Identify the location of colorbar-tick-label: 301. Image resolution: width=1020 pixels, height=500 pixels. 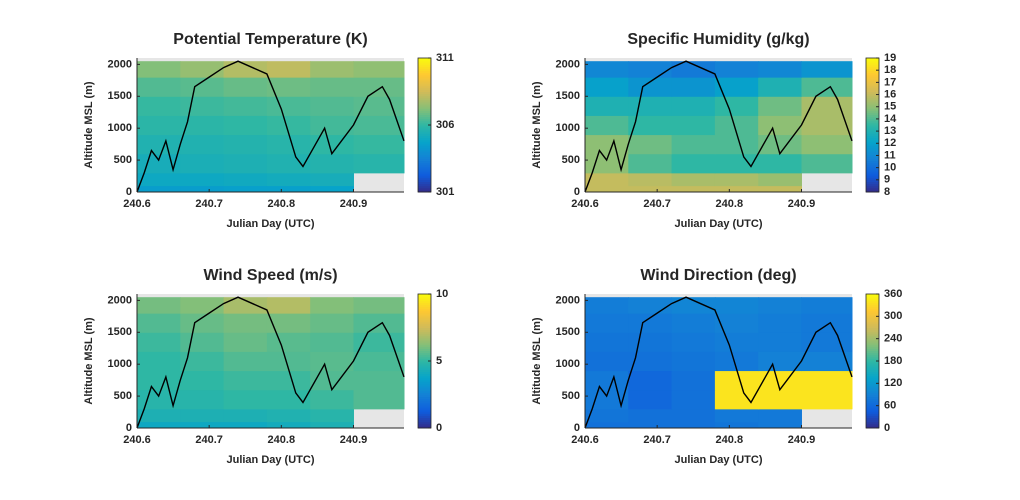
(445, 192).